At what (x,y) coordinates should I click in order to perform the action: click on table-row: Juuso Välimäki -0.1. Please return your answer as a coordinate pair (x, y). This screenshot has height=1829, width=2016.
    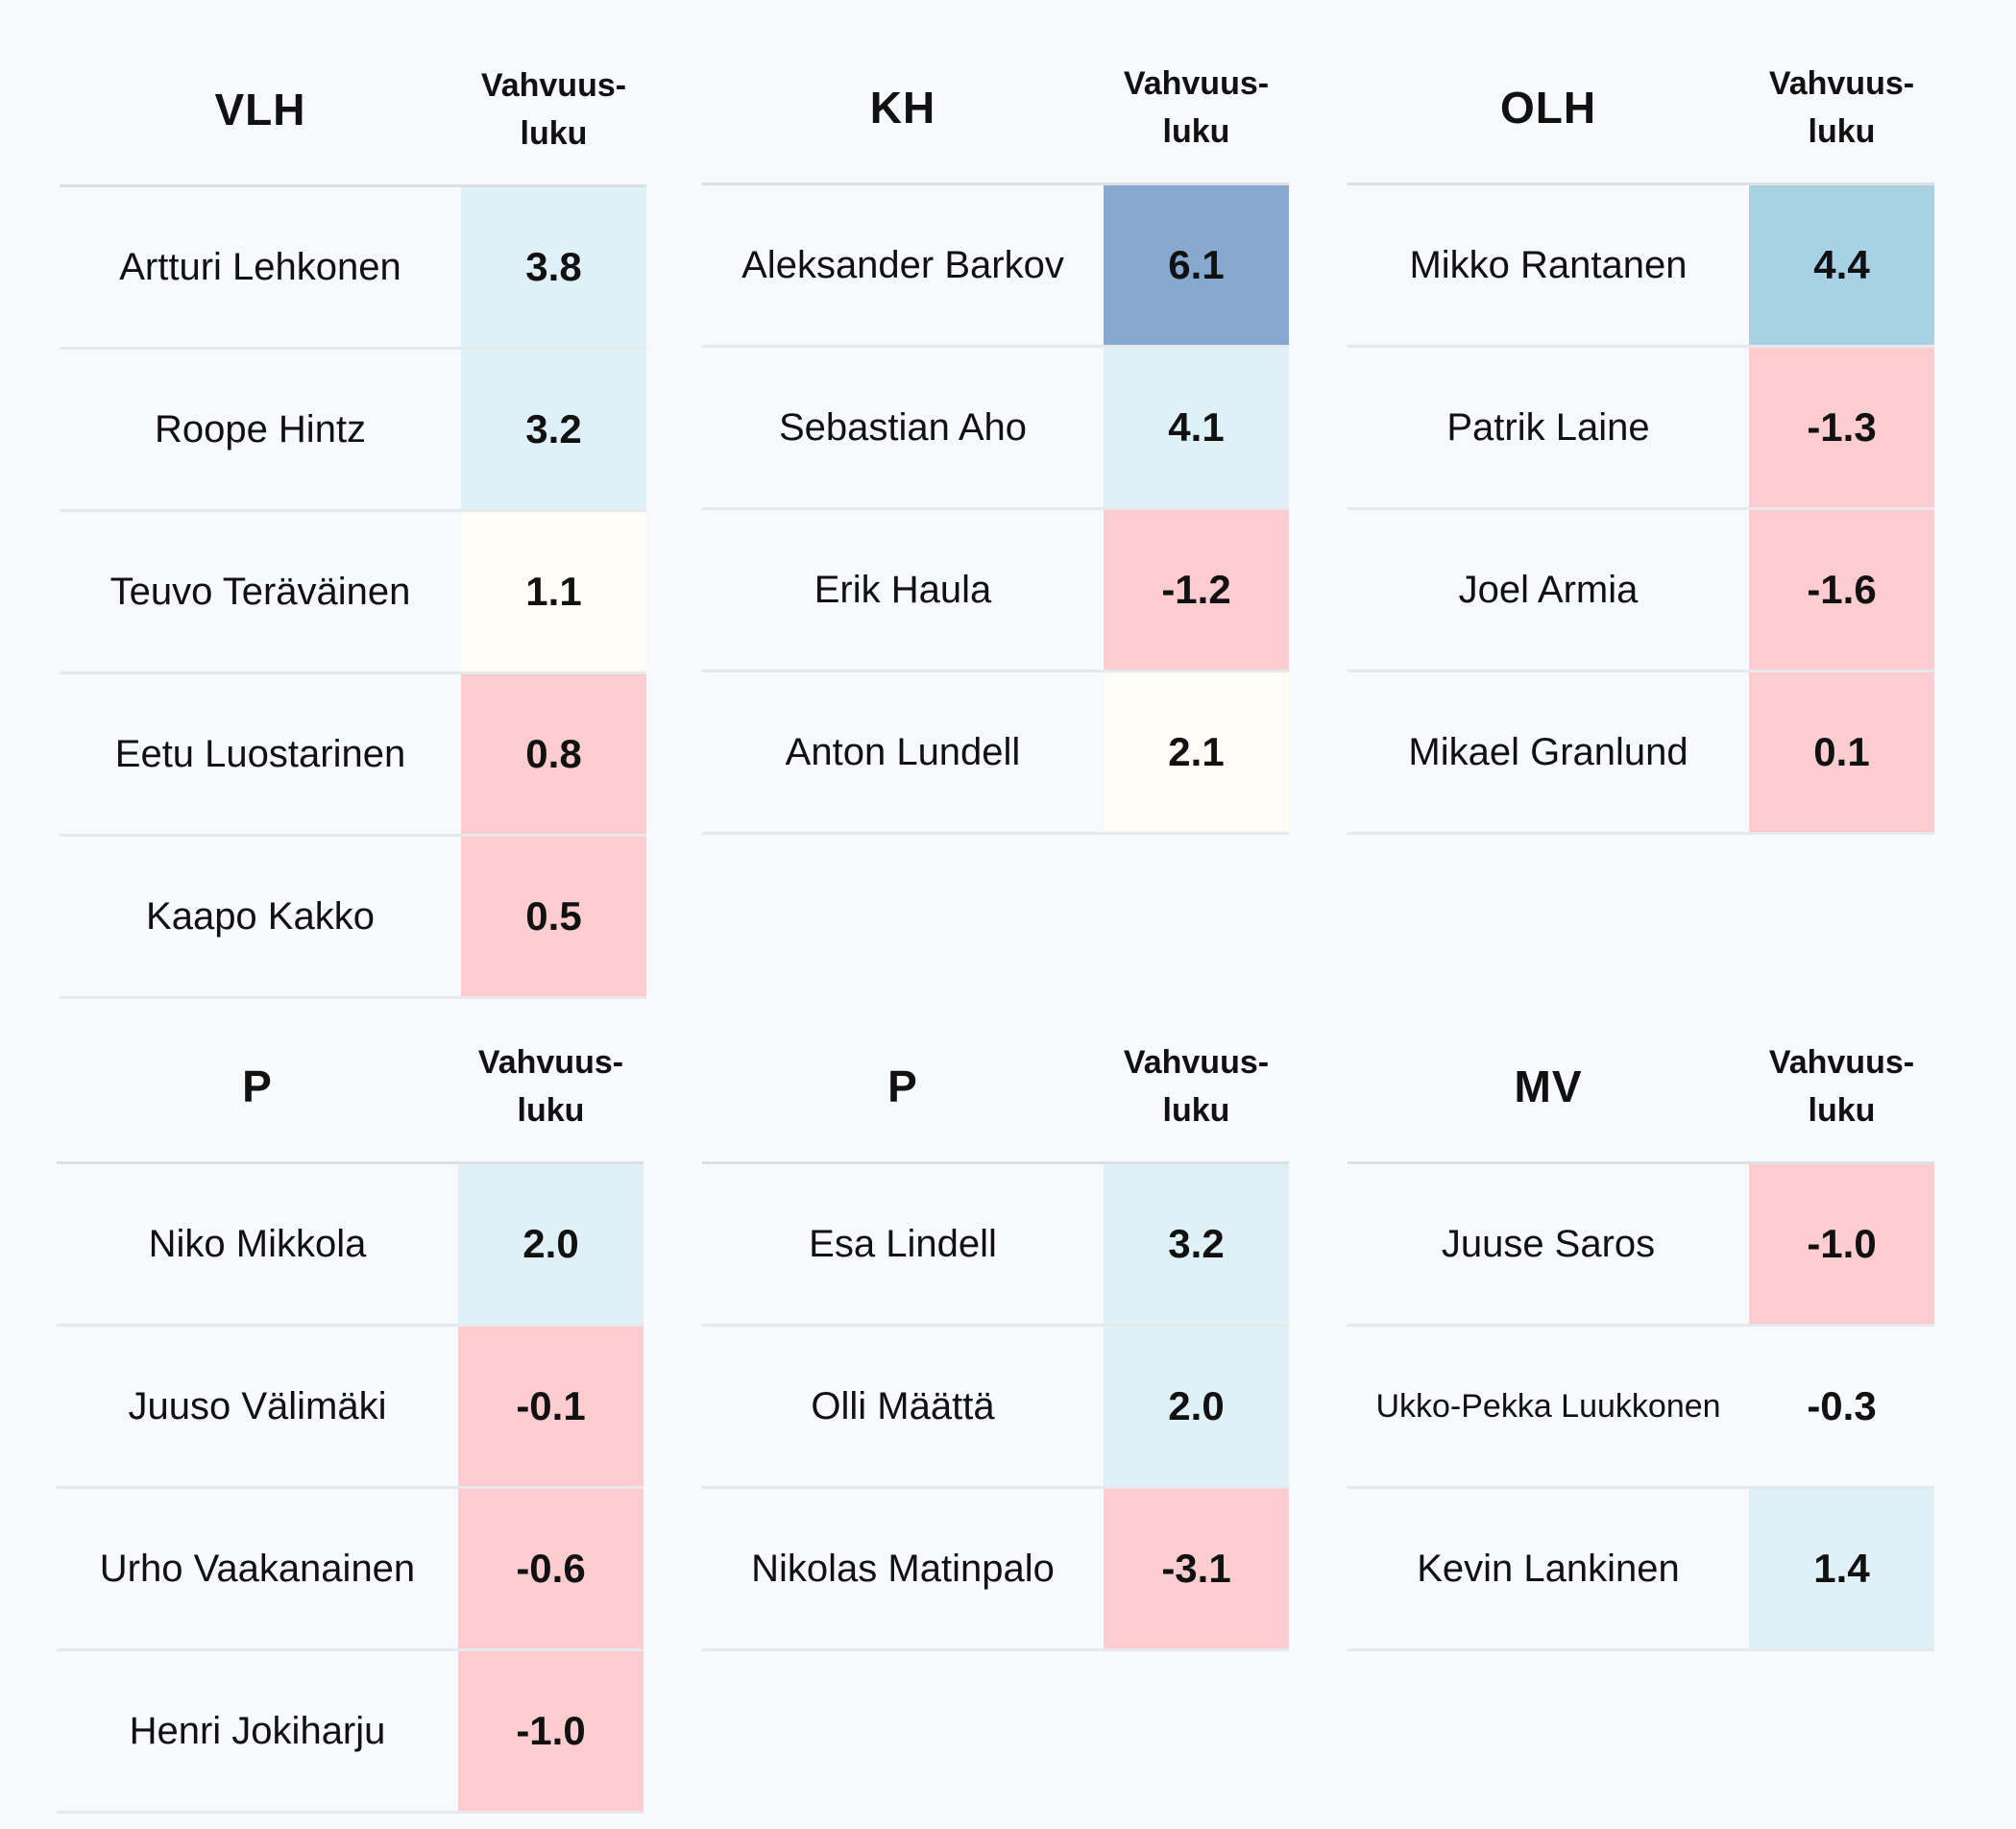
    Looking at the image, I should click on (350, 1407).